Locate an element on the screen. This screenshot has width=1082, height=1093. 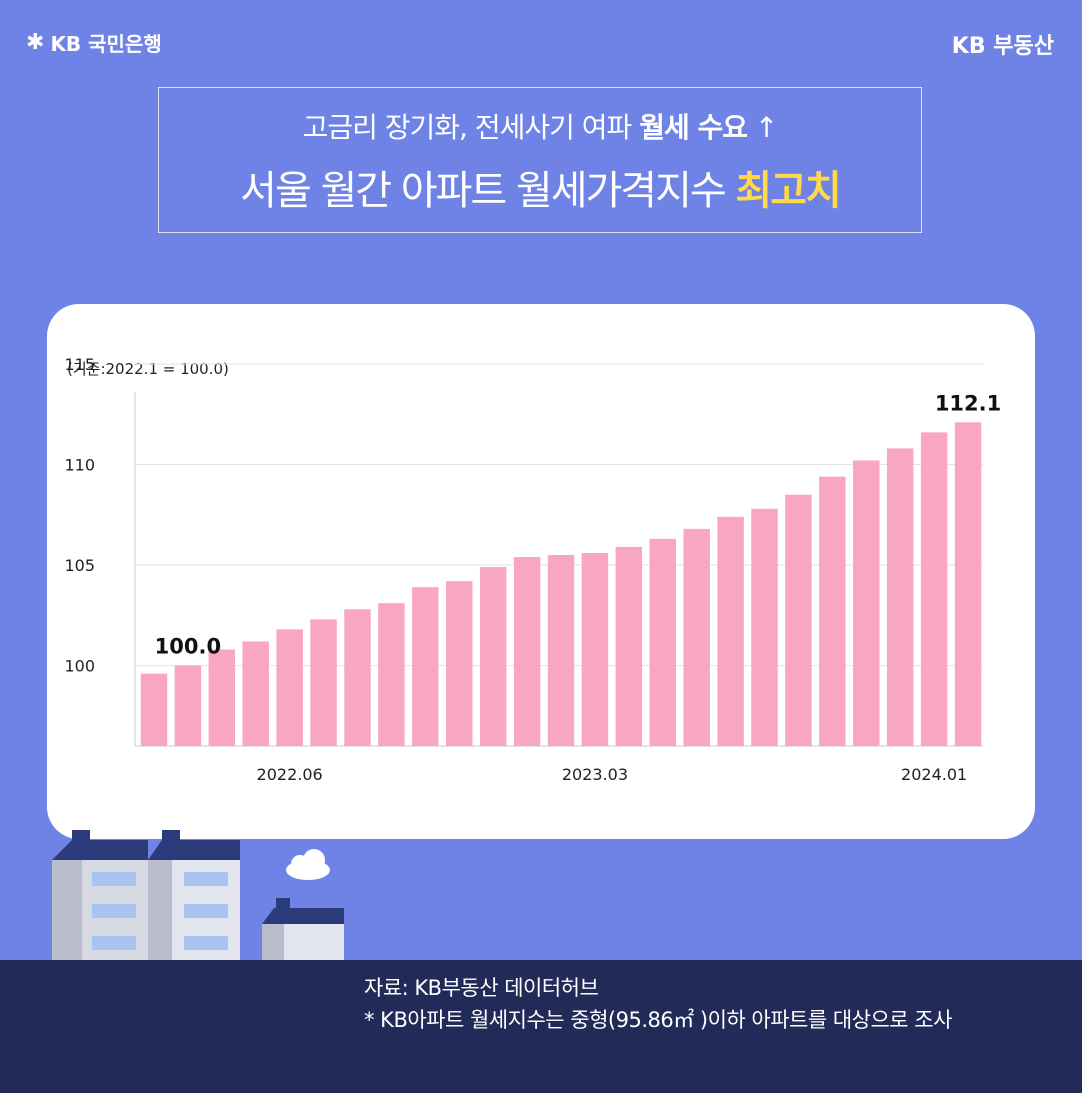
y-tick-label: 105 is located at coordinates (79, 565).